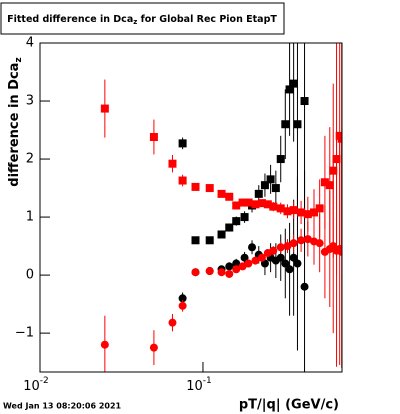 The image size is (400, 414). What do you see at coordinates (24, 333) in the screenshot?
I see `y-tick-label: −1` at bounding box center [24, 333].